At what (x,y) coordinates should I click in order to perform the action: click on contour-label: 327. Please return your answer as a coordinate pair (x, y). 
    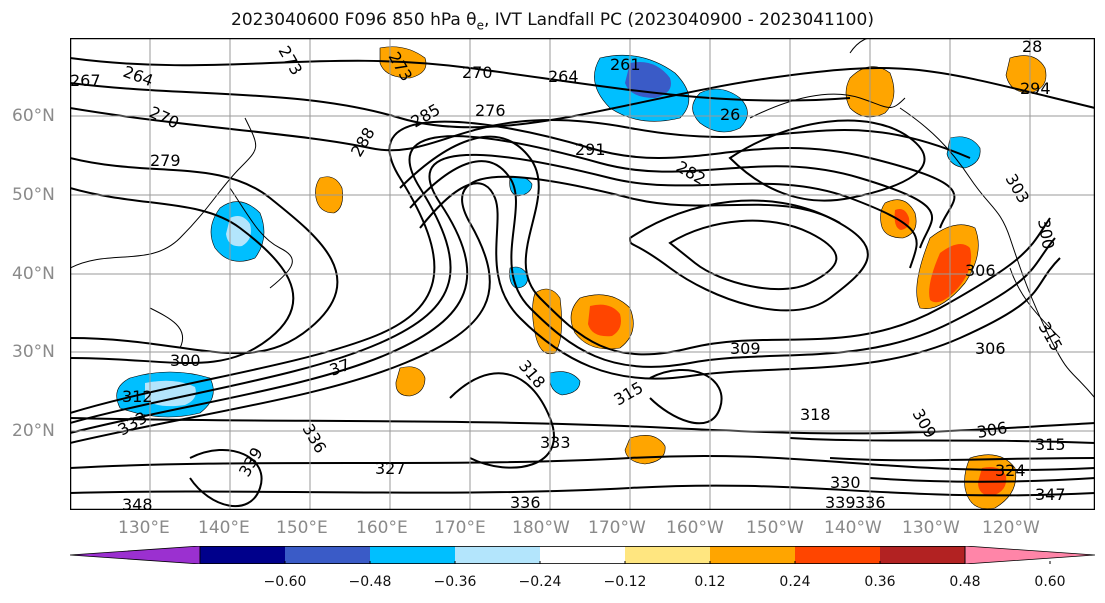
    Looking at the image, I should click on (390, 468).